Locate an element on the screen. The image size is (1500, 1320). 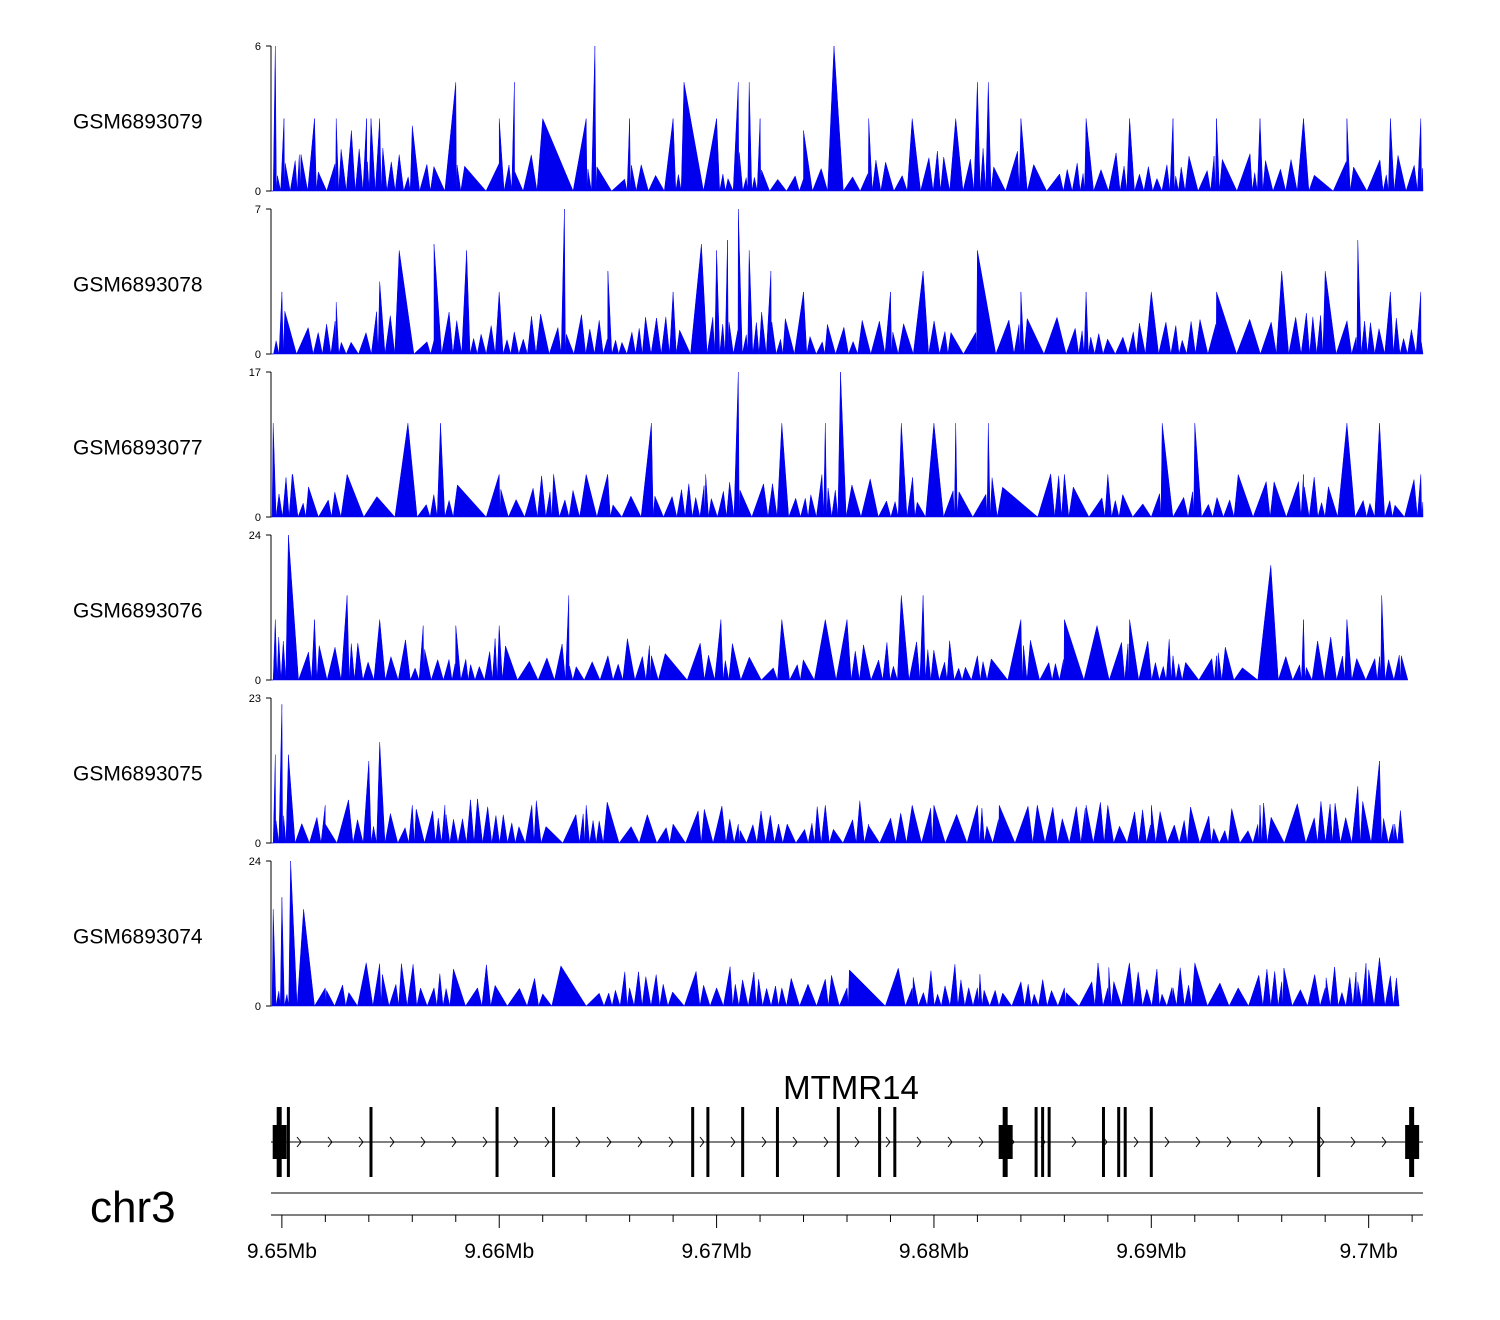
chromosome-label: chr3 is located at coordinates (133, 1207).